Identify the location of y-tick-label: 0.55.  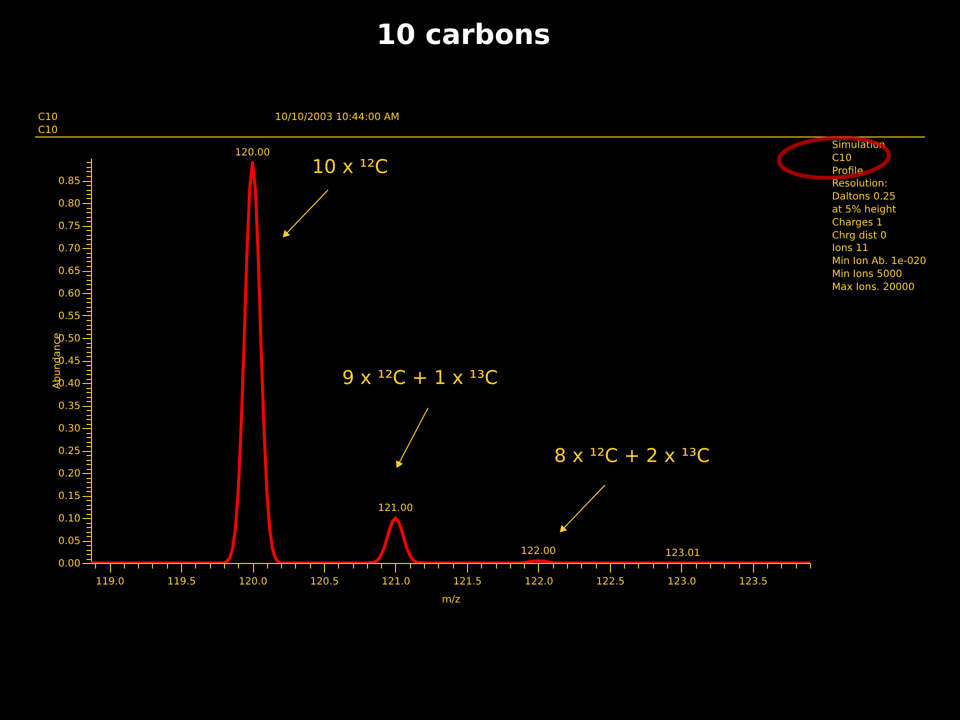
(69, 316).